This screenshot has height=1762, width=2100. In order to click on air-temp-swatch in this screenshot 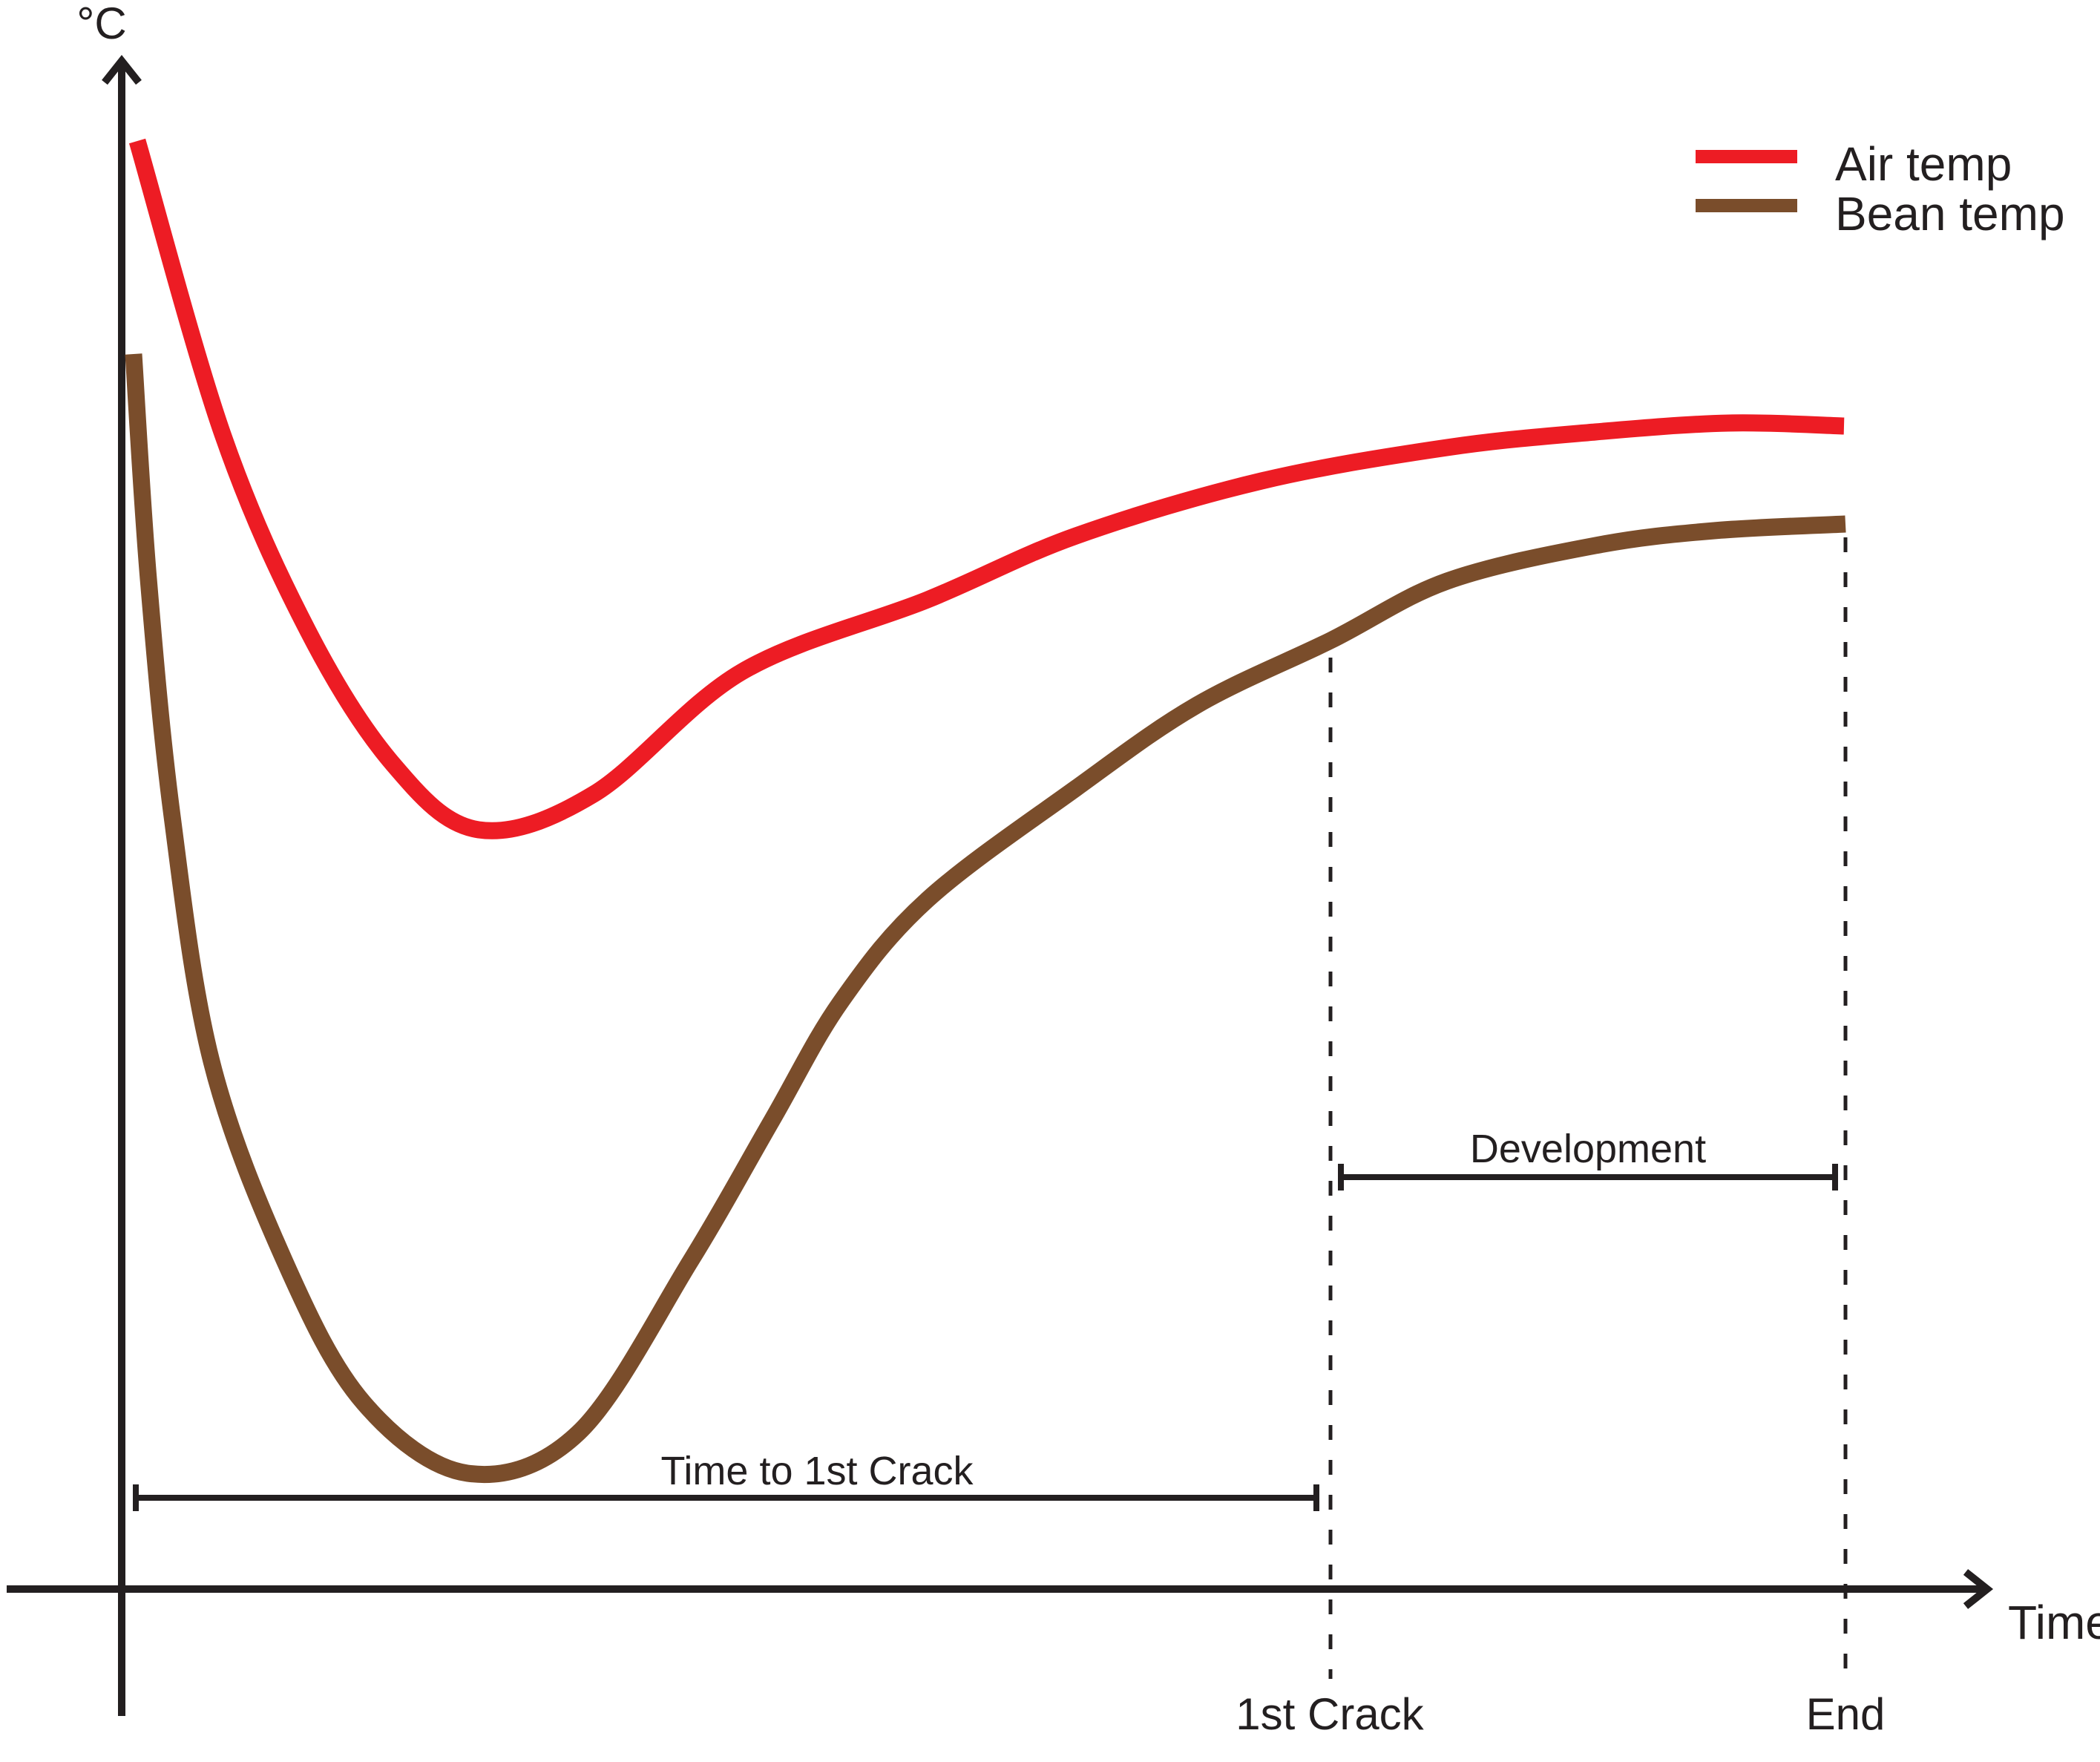, I will do `click(1747, 156)`.